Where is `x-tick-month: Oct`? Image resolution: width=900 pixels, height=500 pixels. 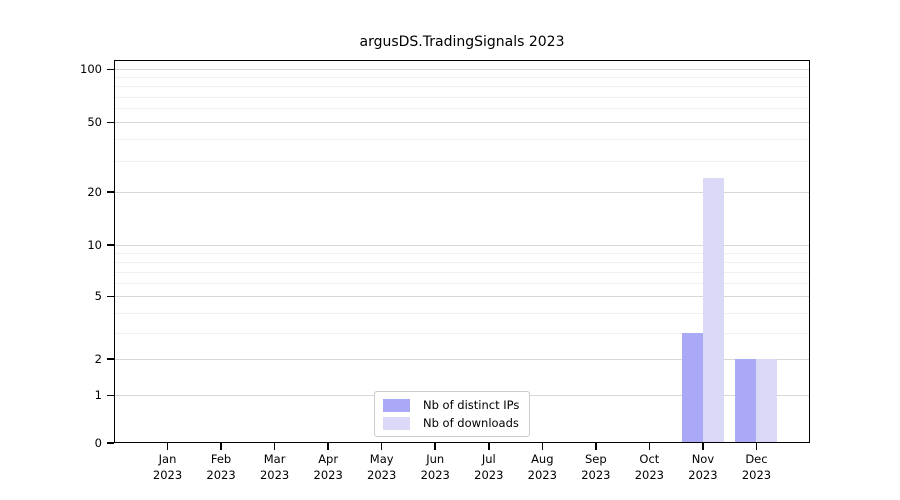
x-tick-month: Oct is located at coordinates (649, 459).